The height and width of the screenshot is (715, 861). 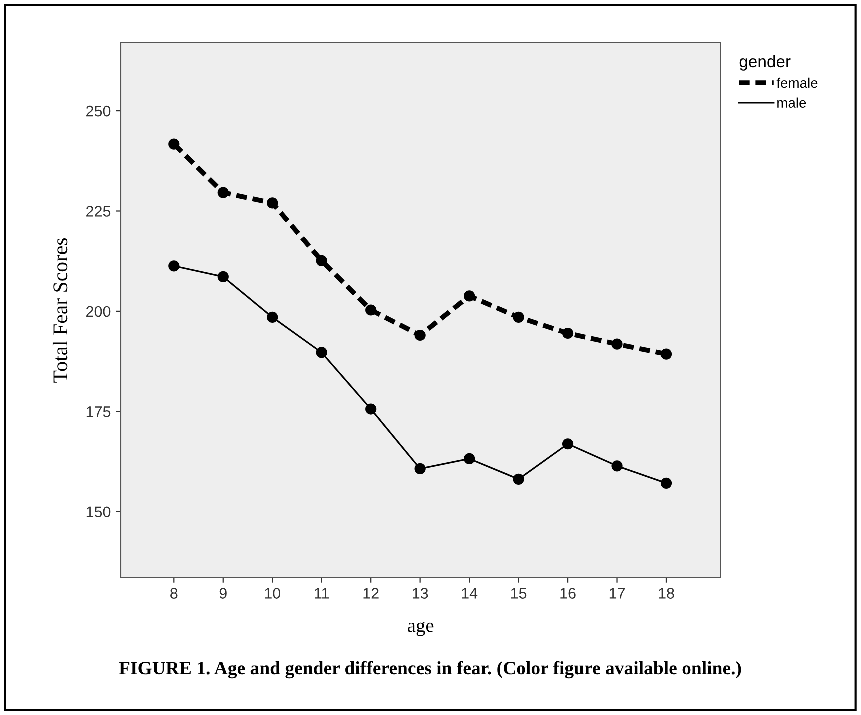 What do you see at coordinates (98, 312) in the screenshot?
I see `y-tick-label: 200` at bounding box center [98, 312].